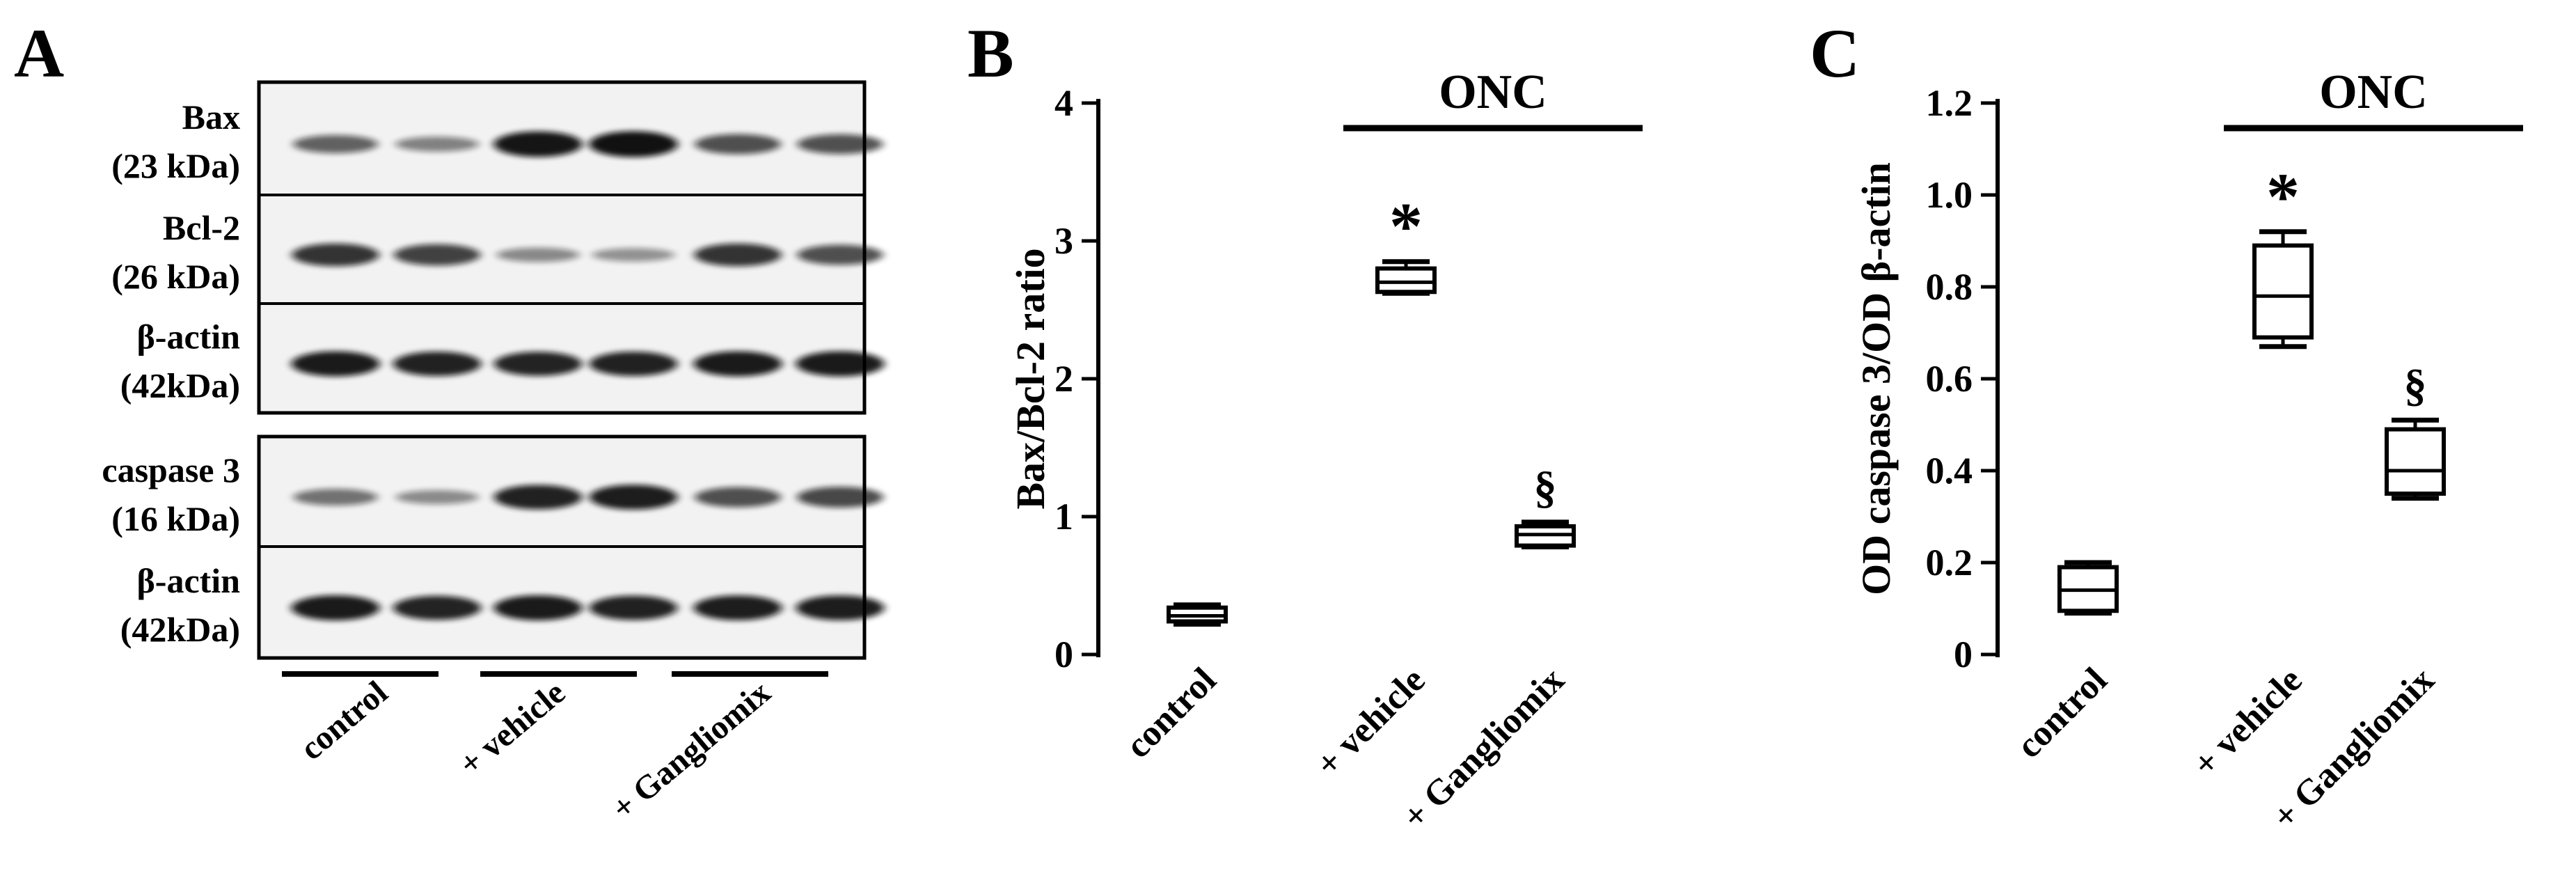 The image size is (2576, 894). What do you see at coordinates (180, 629) in the screenshot?
I see `blot-mw-4: (42kDa)` at bounding box center [180, 629].